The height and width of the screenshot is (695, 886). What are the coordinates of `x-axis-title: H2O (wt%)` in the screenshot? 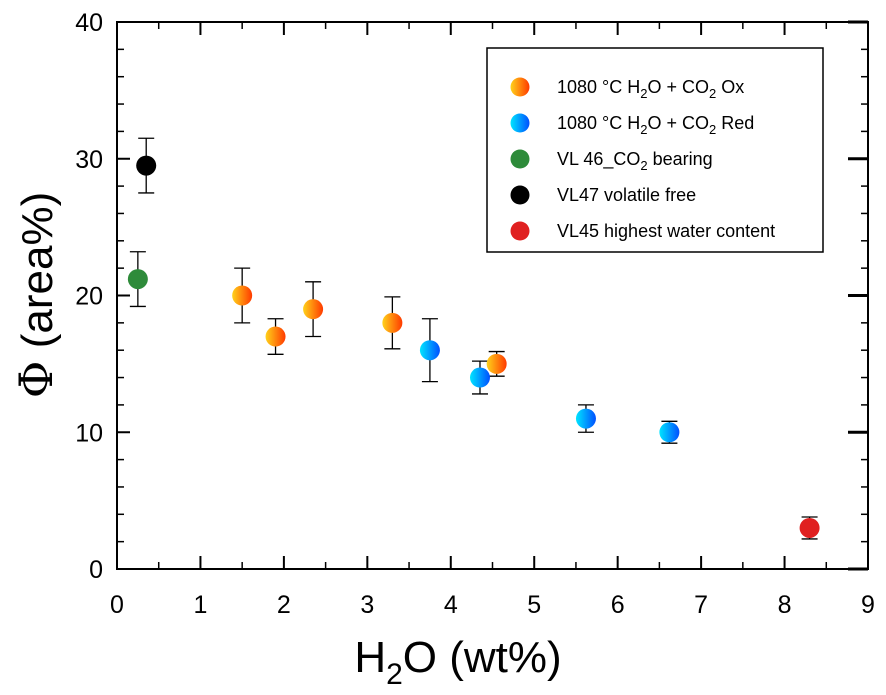 It's located at (457, 662).